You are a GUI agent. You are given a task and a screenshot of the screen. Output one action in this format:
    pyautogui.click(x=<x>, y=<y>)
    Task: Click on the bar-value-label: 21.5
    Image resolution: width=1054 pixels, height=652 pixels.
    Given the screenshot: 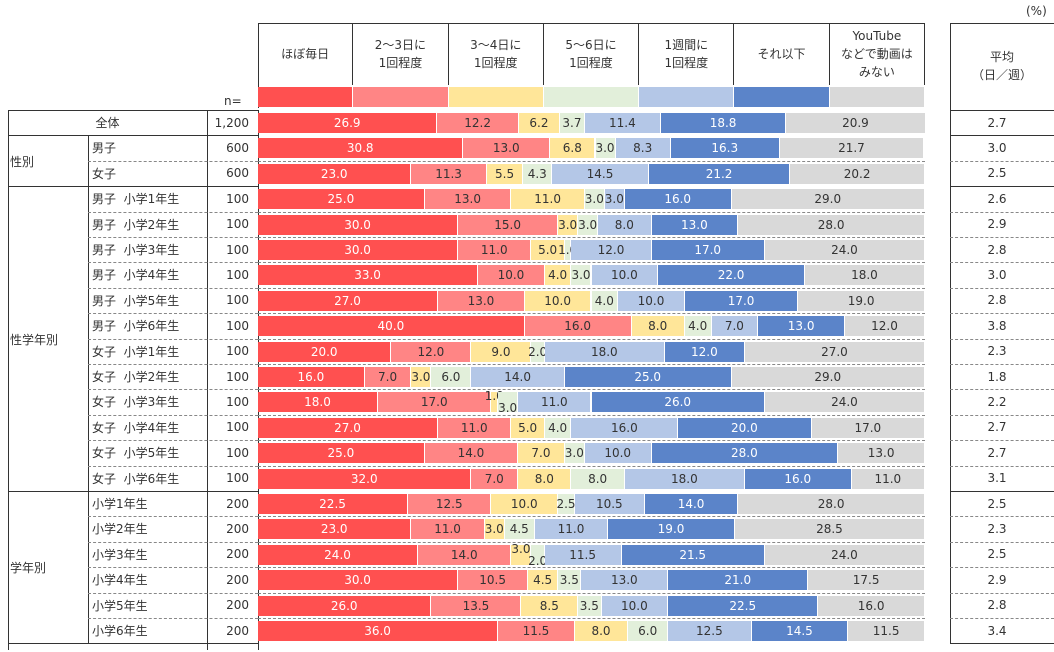 What is the action you would take?
    pyautogui.click(x=693, y=554)
    